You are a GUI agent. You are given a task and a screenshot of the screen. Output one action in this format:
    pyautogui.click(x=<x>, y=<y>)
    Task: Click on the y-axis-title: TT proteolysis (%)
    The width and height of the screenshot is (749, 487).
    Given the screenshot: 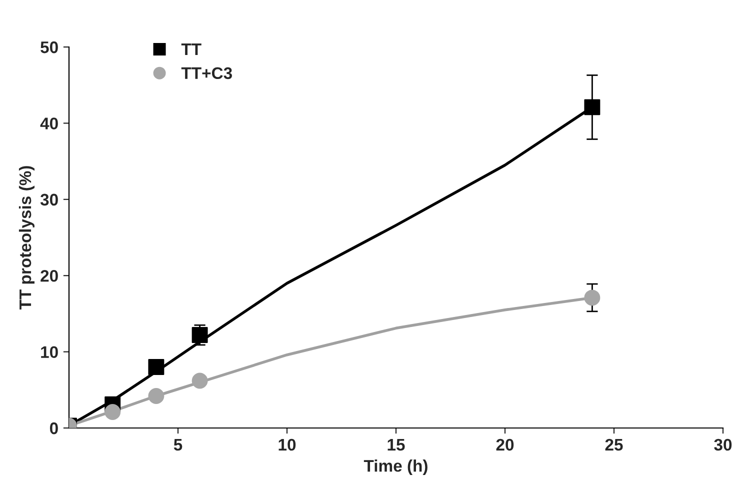 What is the action you would take?
    pyautogui.click(x=26, y=238)
    